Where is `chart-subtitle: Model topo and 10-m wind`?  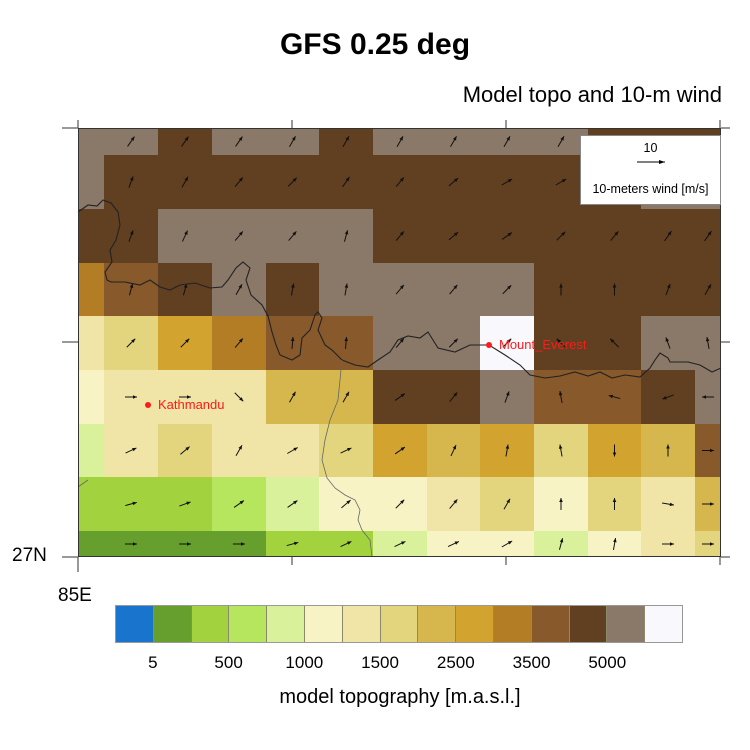 chart-subtitle: Model topo and 10-m wind is located at coordinates (592, 94).